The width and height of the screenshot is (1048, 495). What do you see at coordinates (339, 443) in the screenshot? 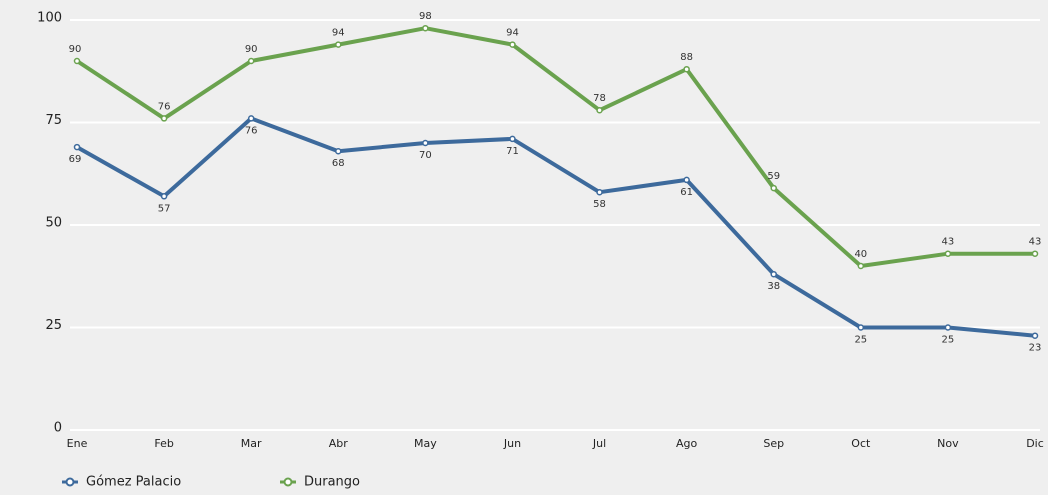
I see `x-tick-label: Abr` at bounding box center [339, 443].